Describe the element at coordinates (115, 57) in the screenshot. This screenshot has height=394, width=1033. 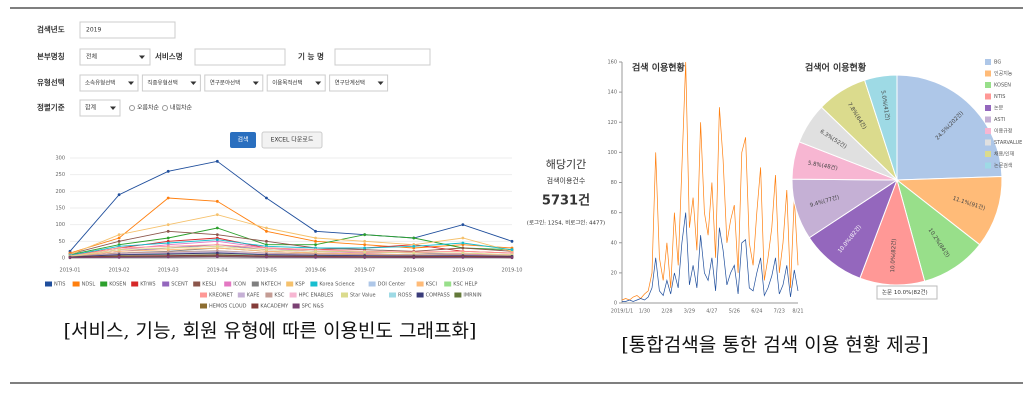
I see `hq-select` at that location.